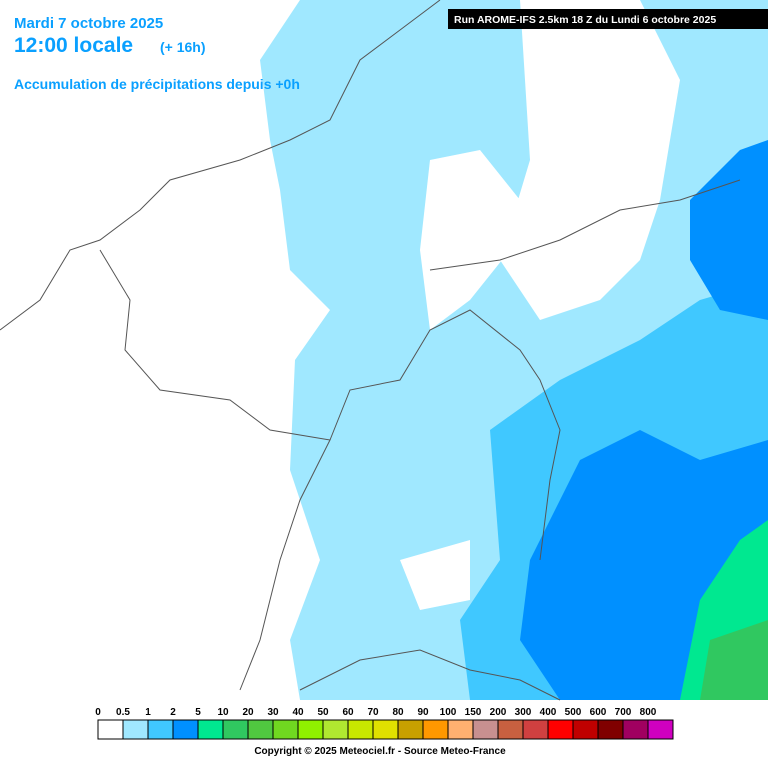  What do you see at coordinates (573, 712) in the screenshot?
I see `legend-label: 500` at bounding box center [573, 712].